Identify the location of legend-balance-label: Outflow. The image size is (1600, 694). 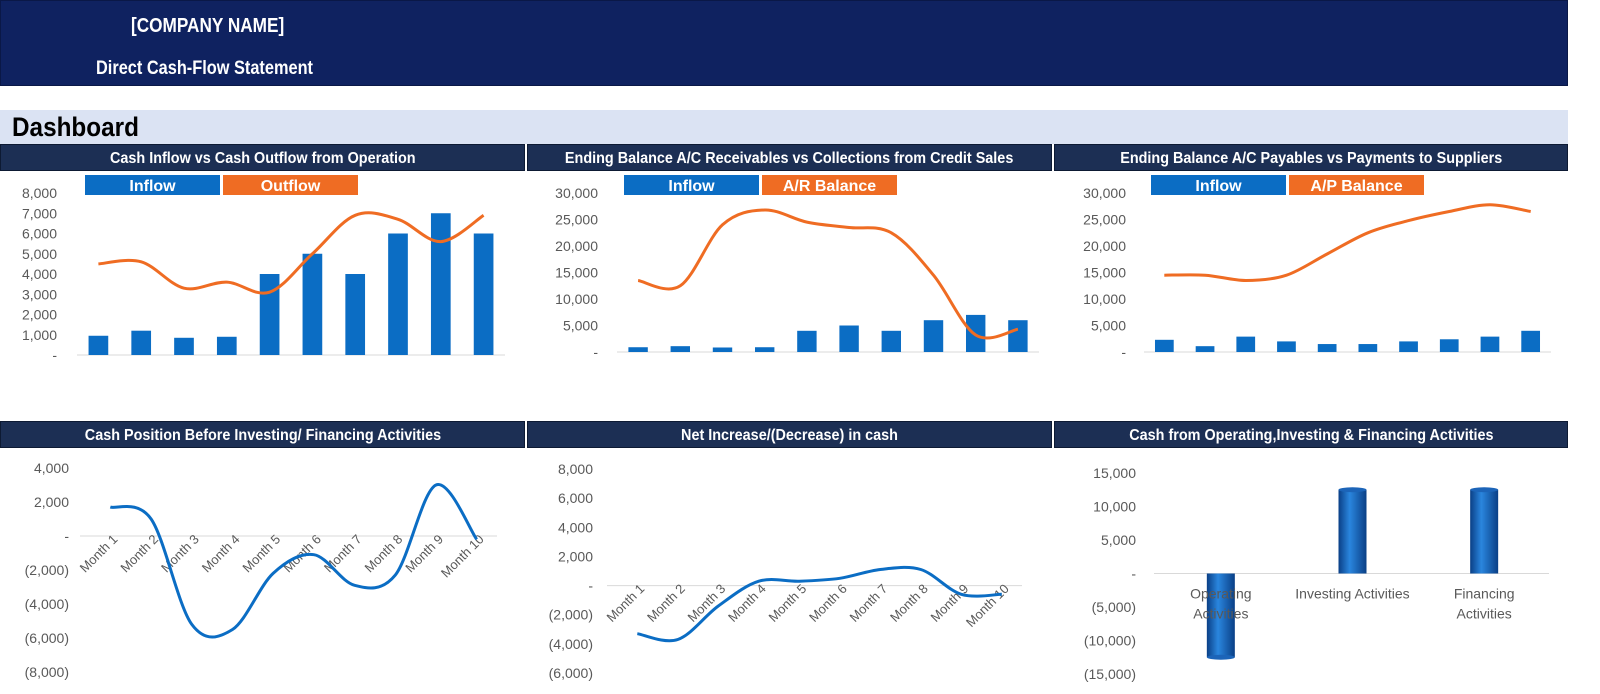
(291, 186).